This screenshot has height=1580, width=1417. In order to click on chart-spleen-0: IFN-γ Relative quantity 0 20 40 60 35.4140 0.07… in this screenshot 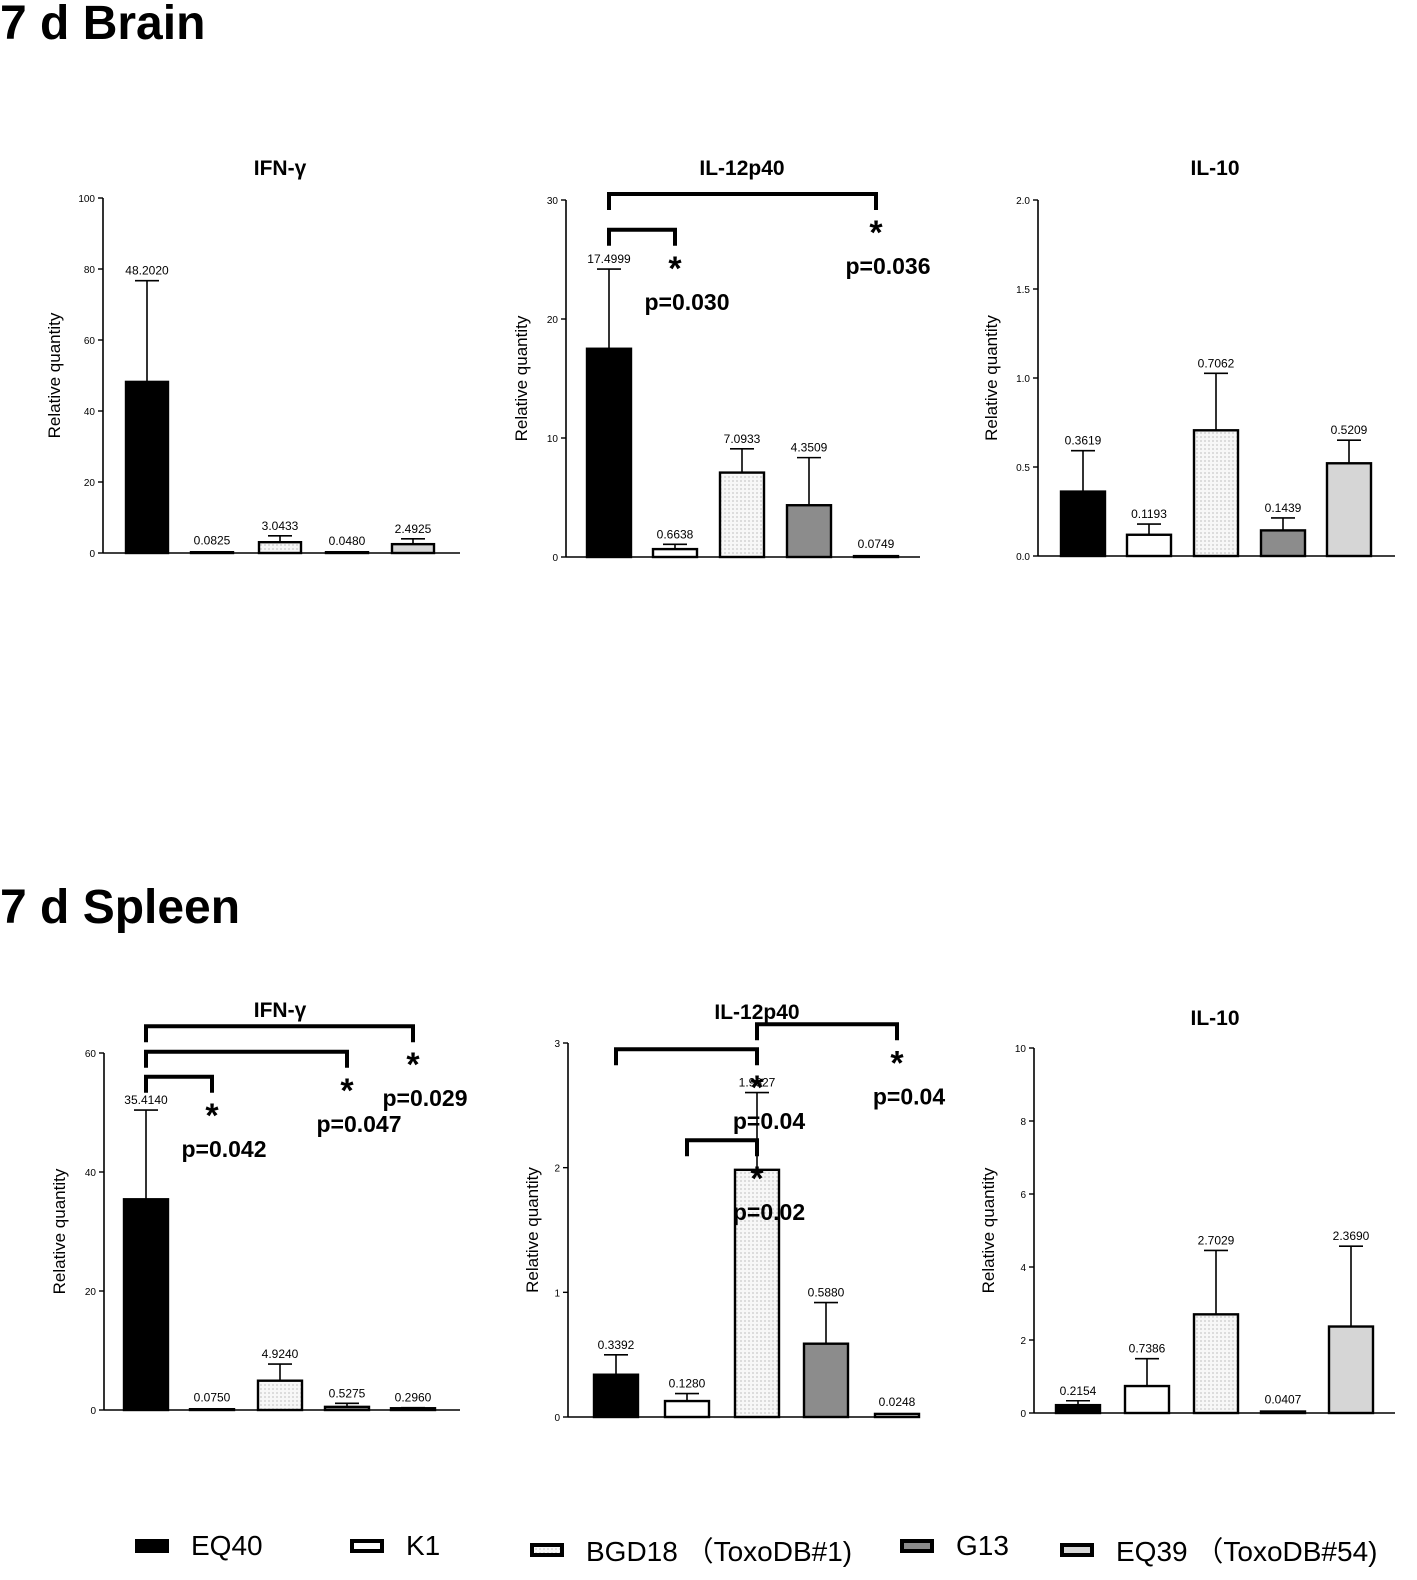, I will do `click(259, 1208)`.